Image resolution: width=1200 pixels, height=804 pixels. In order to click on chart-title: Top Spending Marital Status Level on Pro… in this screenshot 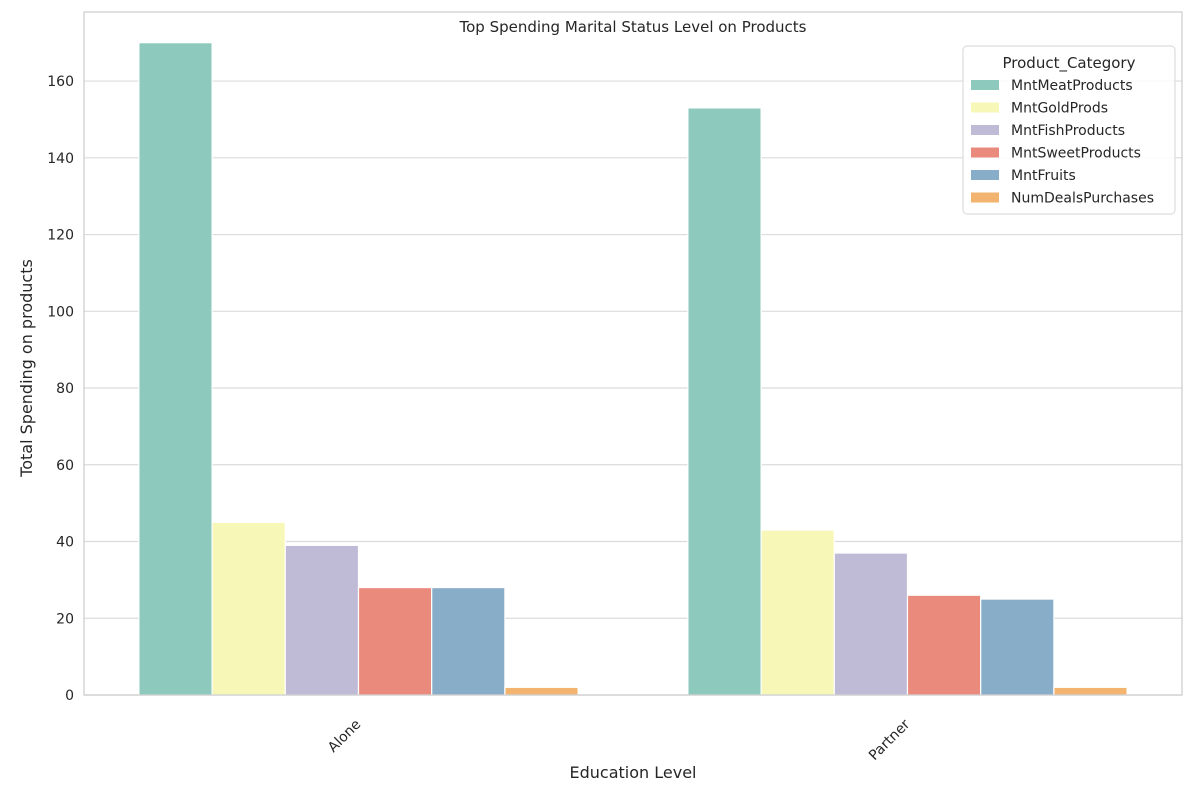, I will do `click(633, 27)`.